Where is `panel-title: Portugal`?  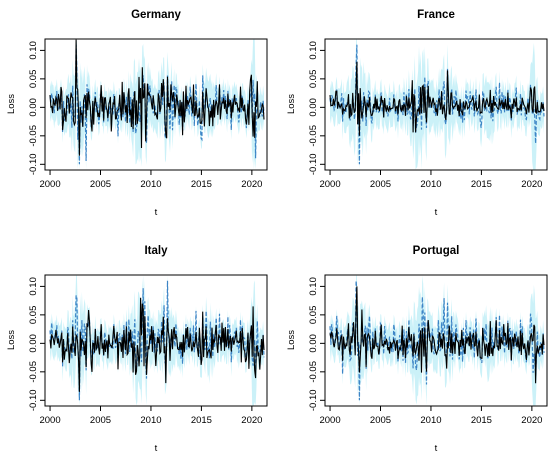 panel-title: Portugal is located at coordinates (436, 251).